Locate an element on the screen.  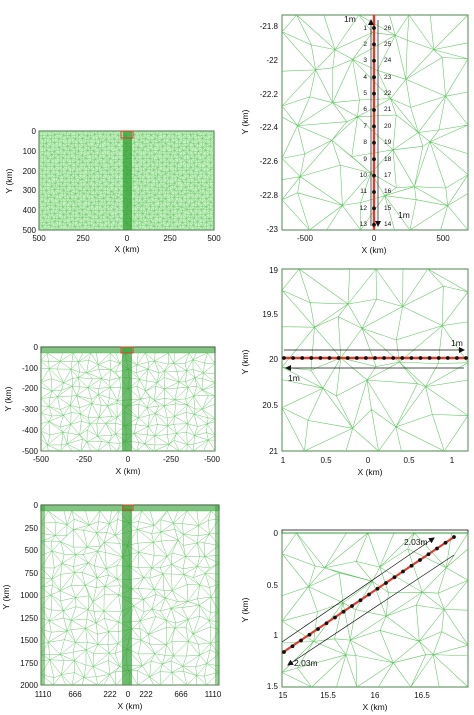
y-tick-label: 1.5 is located at coordinates (273, 686).